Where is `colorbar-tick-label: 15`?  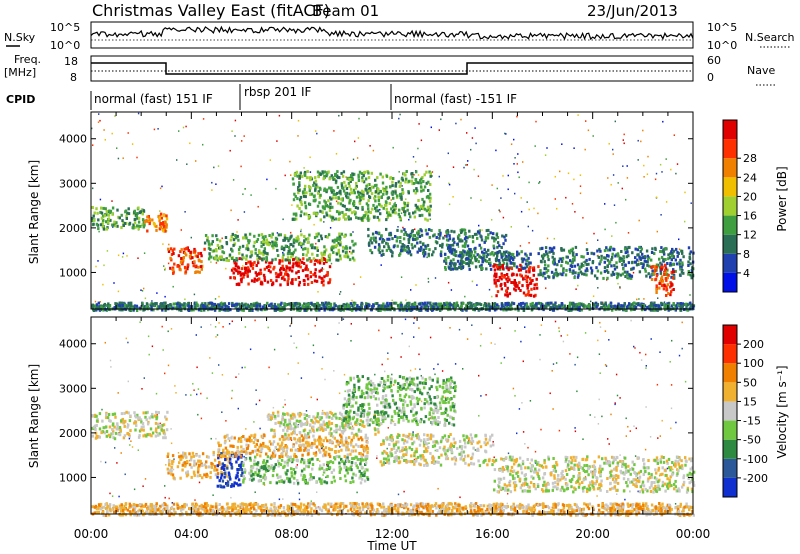 colorbar-tick-label: 15 is located at coordinates (750, 401).